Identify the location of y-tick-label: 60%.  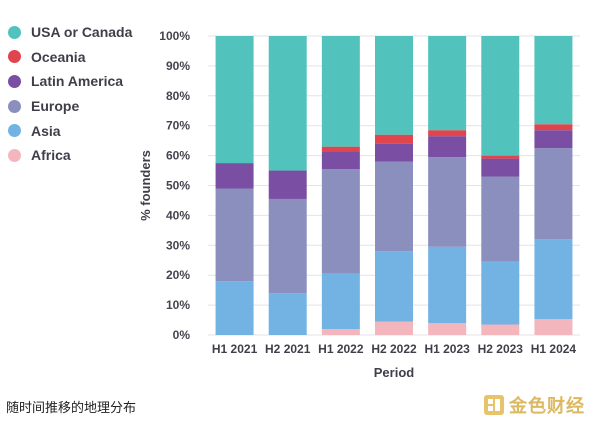
(178, 156).